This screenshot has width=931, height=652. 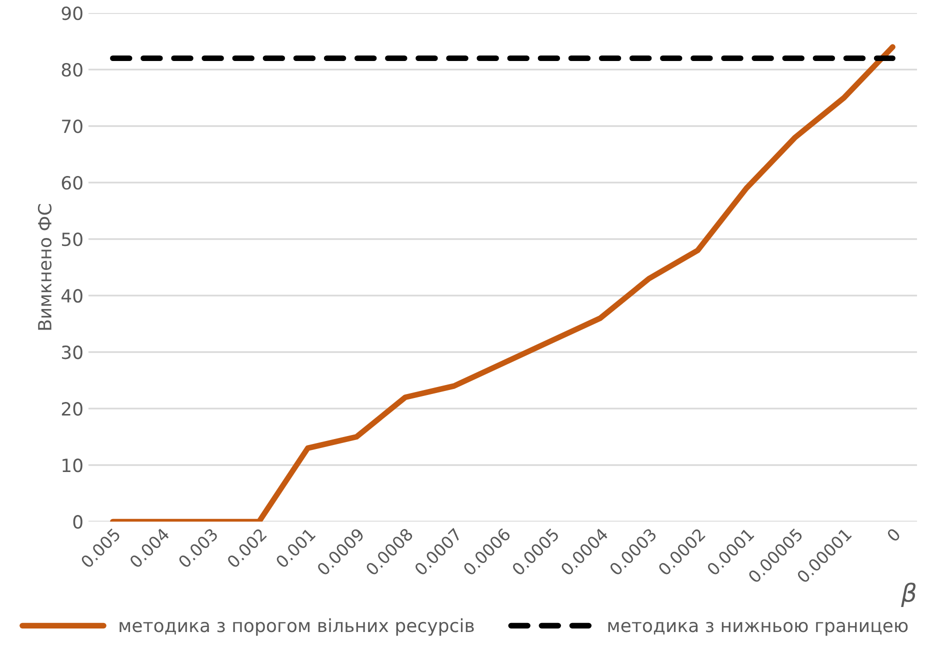 I want to click on y-tick-label: 50, so click(x=72, y=239).